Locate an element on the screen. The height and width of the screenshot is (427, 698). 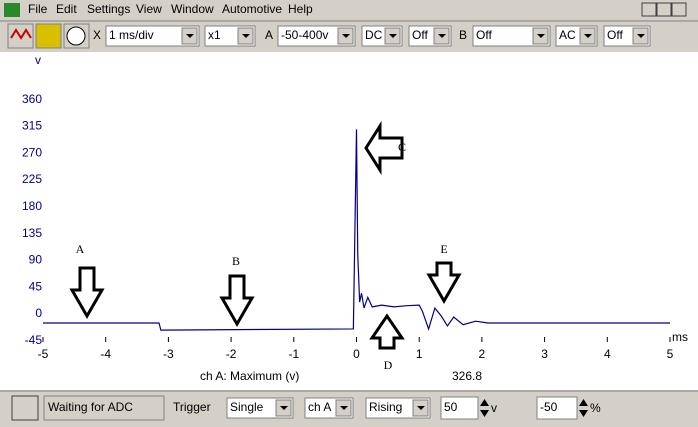
zoom-select-text: x1 is located at coordinates (214, 35).